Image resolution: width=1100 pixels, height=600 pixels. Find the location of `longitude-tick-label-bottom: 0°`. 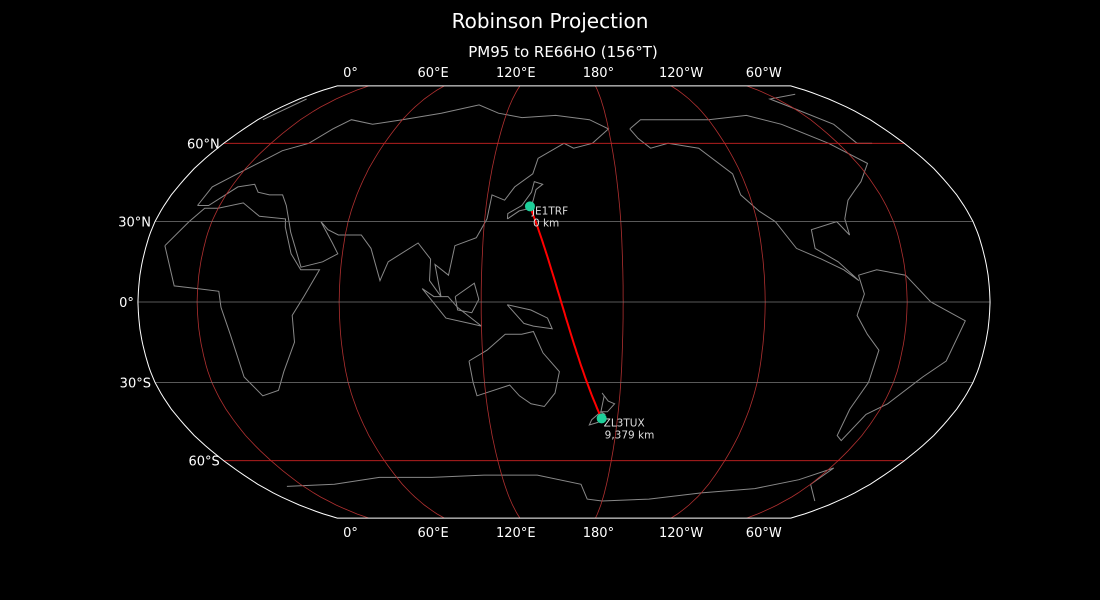

longitude-tick-label-bottom: 0° is located at coordinates (350, 533).